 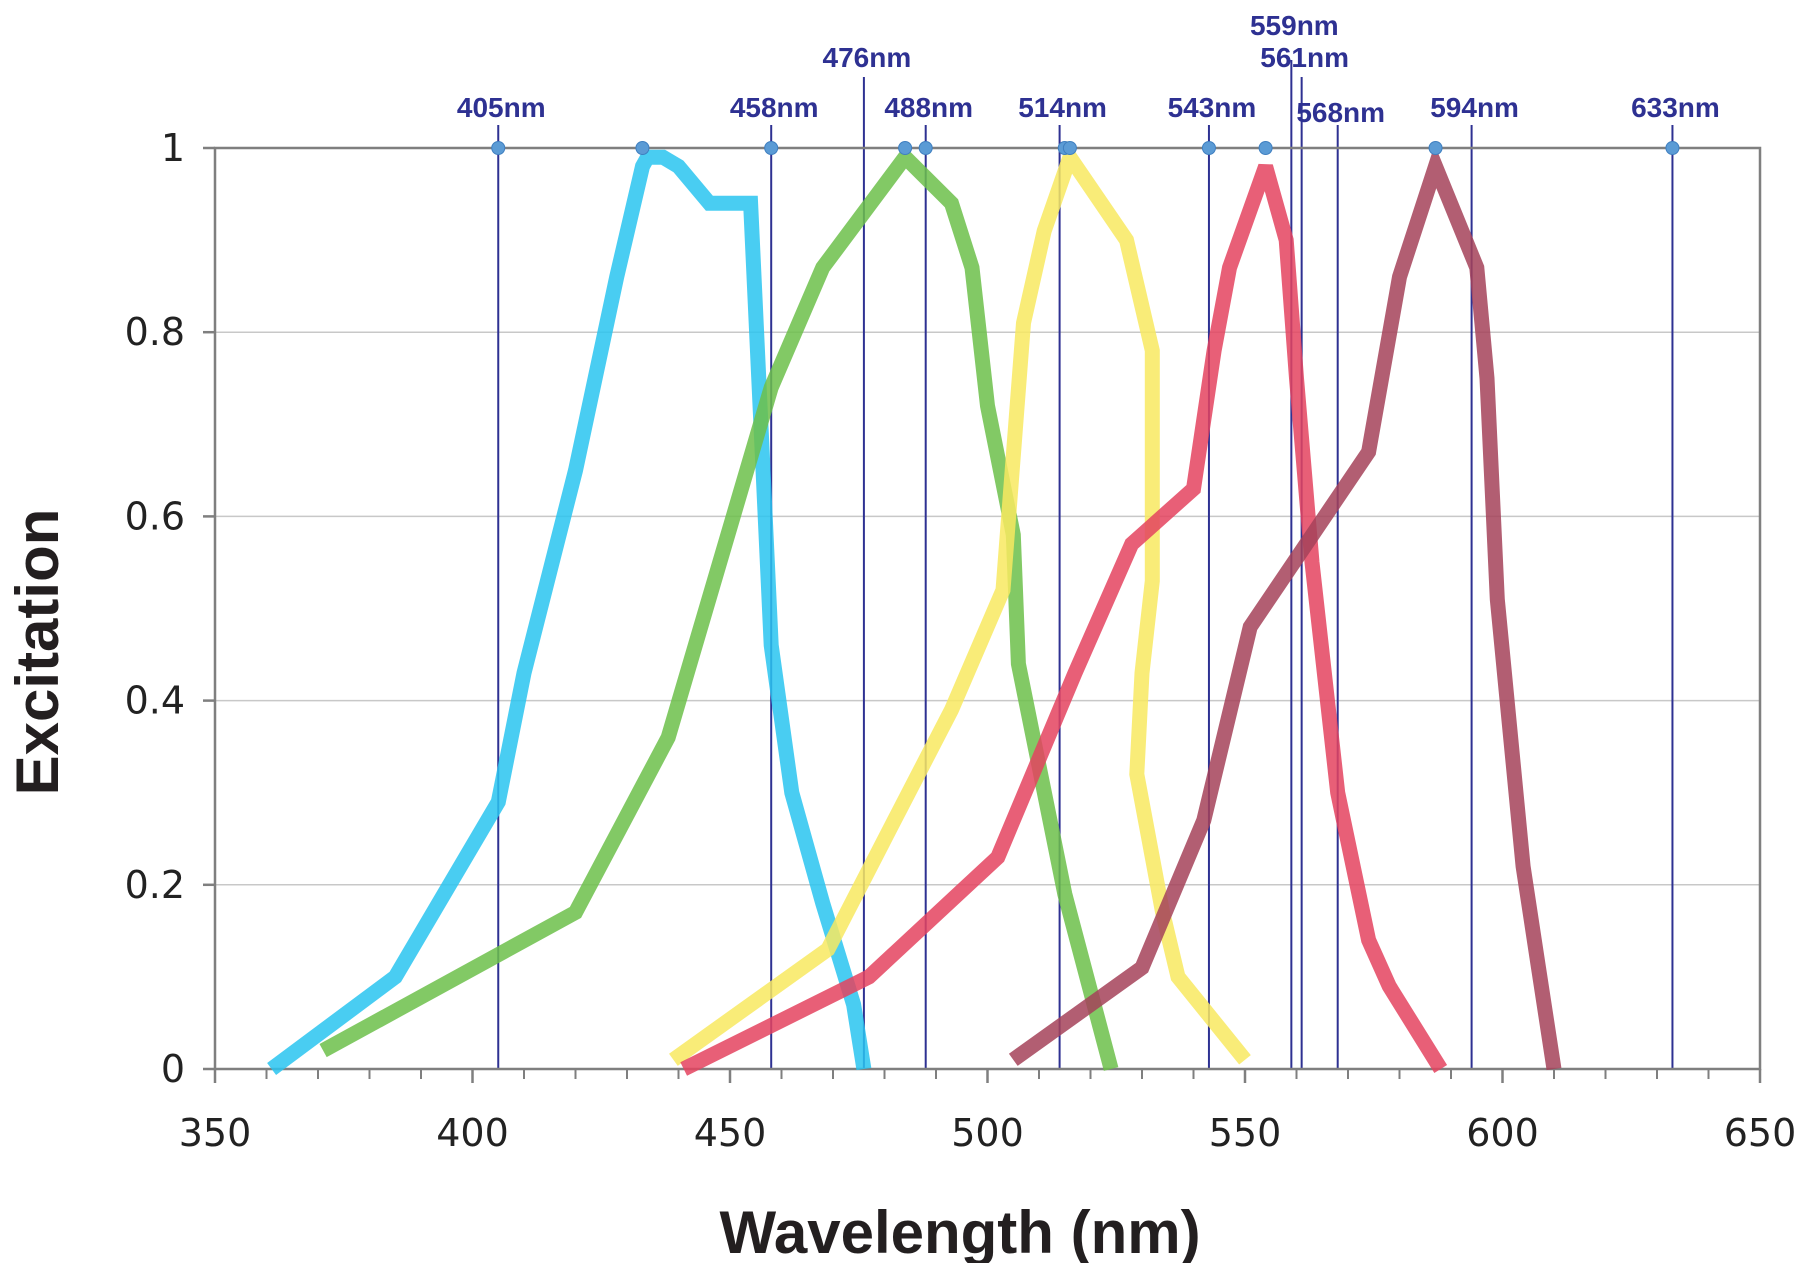 What do you see at coordinates (173, 1069) in the screenshot?
I see `y-tick-label: 0` at bounding box center [173, 1069].